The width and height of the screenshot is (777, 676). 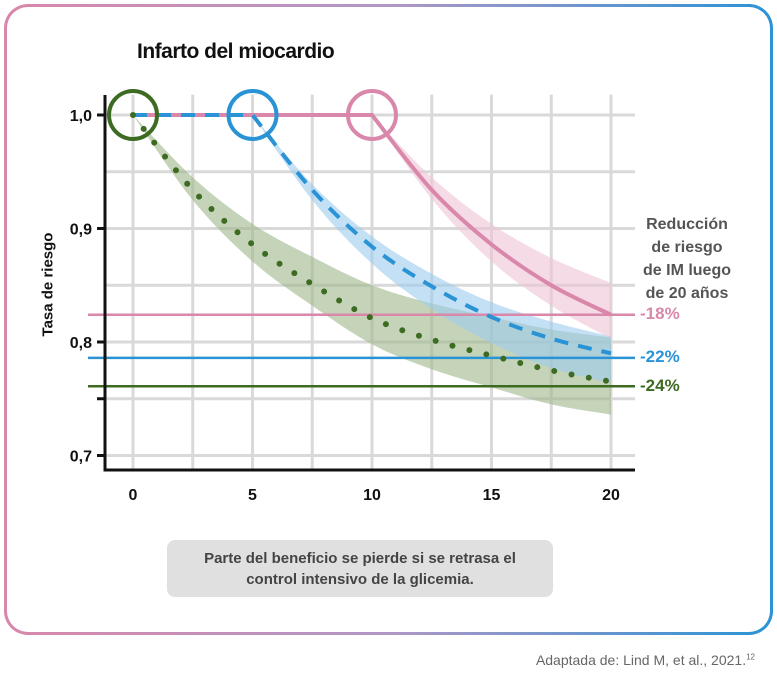 I want to click on x-tick-label: 0, so click(x=133, y=495).